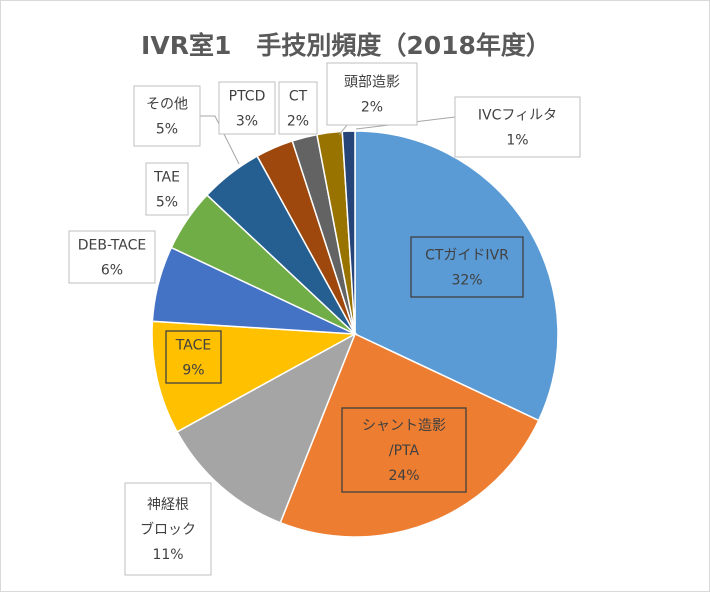 This screenshot has height=592, width=710. I want to click on data-label-text: シャント造影, so click(404, 426).